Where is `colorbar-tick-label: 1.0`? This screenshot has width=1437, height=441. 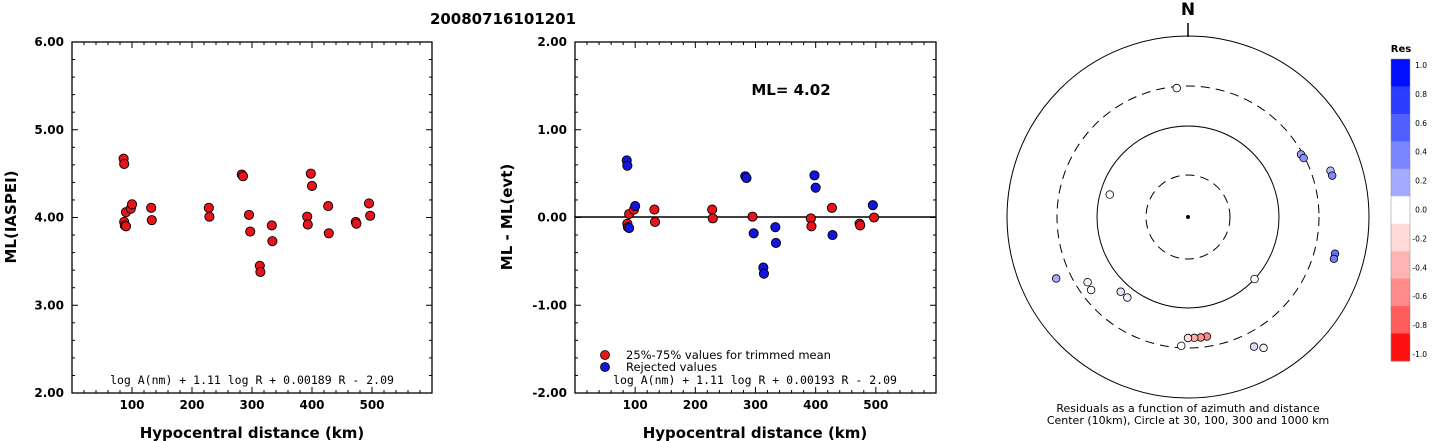 colorbar-tick-label: 1.0 is located at coordinates (1421, 65).